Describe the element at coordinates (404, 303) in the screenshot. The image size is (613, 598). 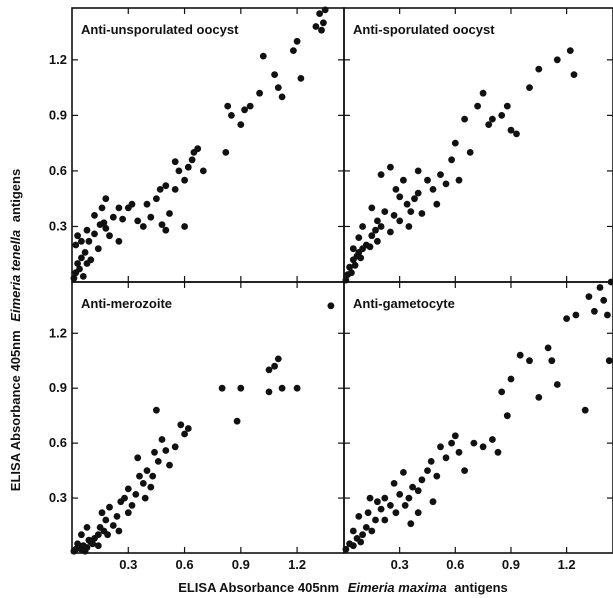
I see `panel-title: Anti-gametocyte` at that location.